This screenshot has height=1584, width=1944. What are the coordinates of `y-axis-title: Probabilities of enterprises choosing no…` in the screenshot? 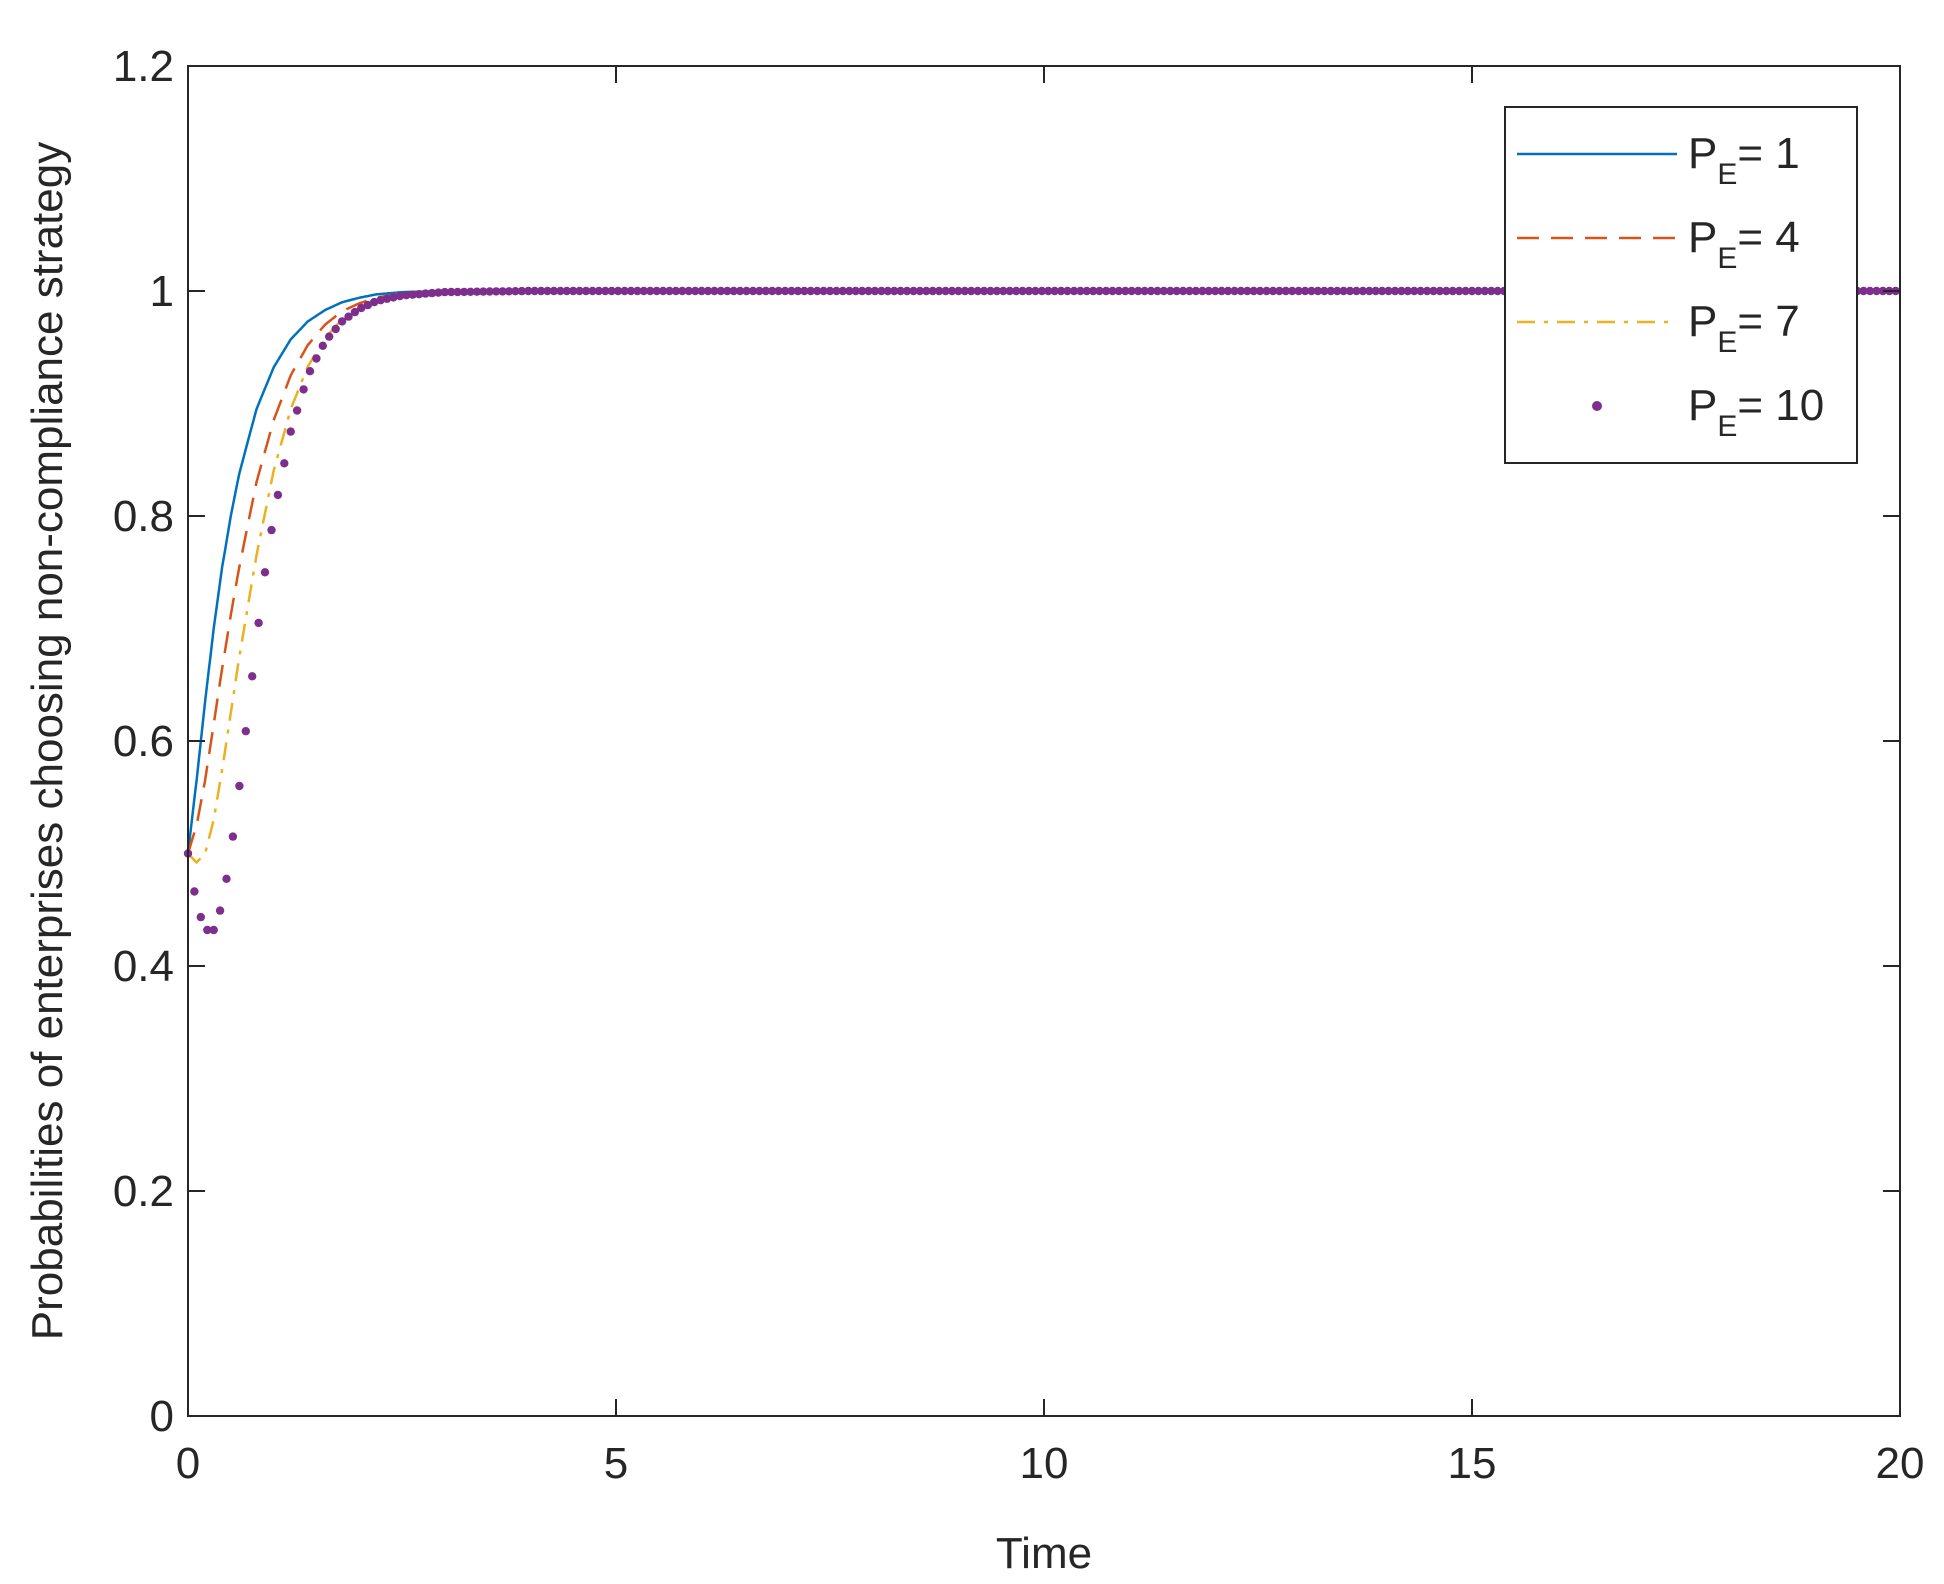 It's located at (47, 741).